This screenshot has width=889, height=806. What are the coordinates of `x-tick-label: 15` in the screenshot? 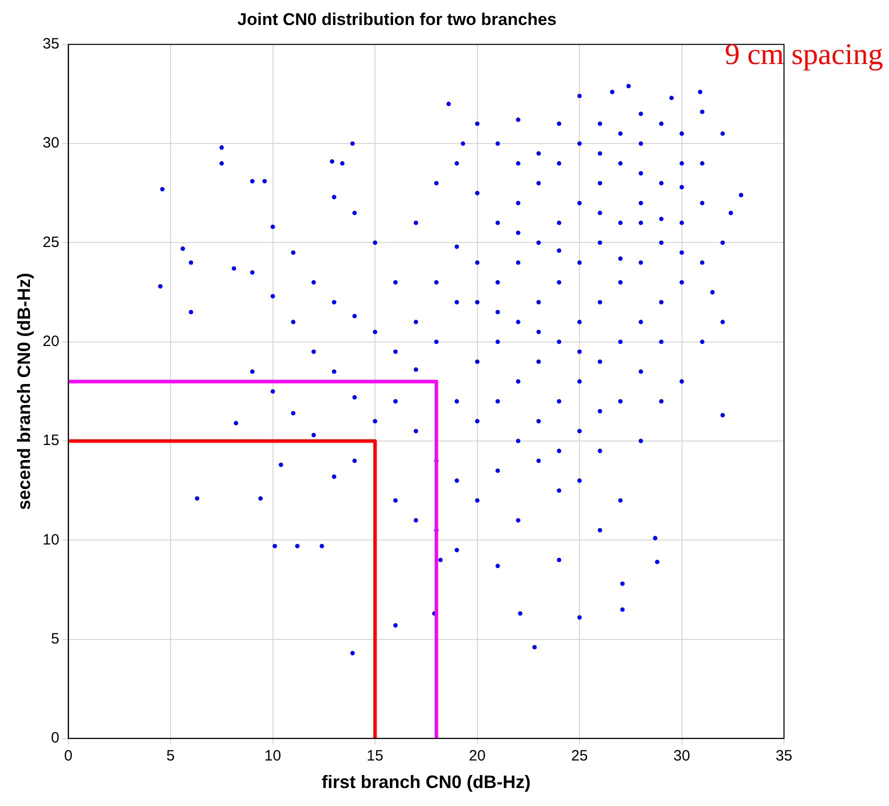 It's located at (375, 756).